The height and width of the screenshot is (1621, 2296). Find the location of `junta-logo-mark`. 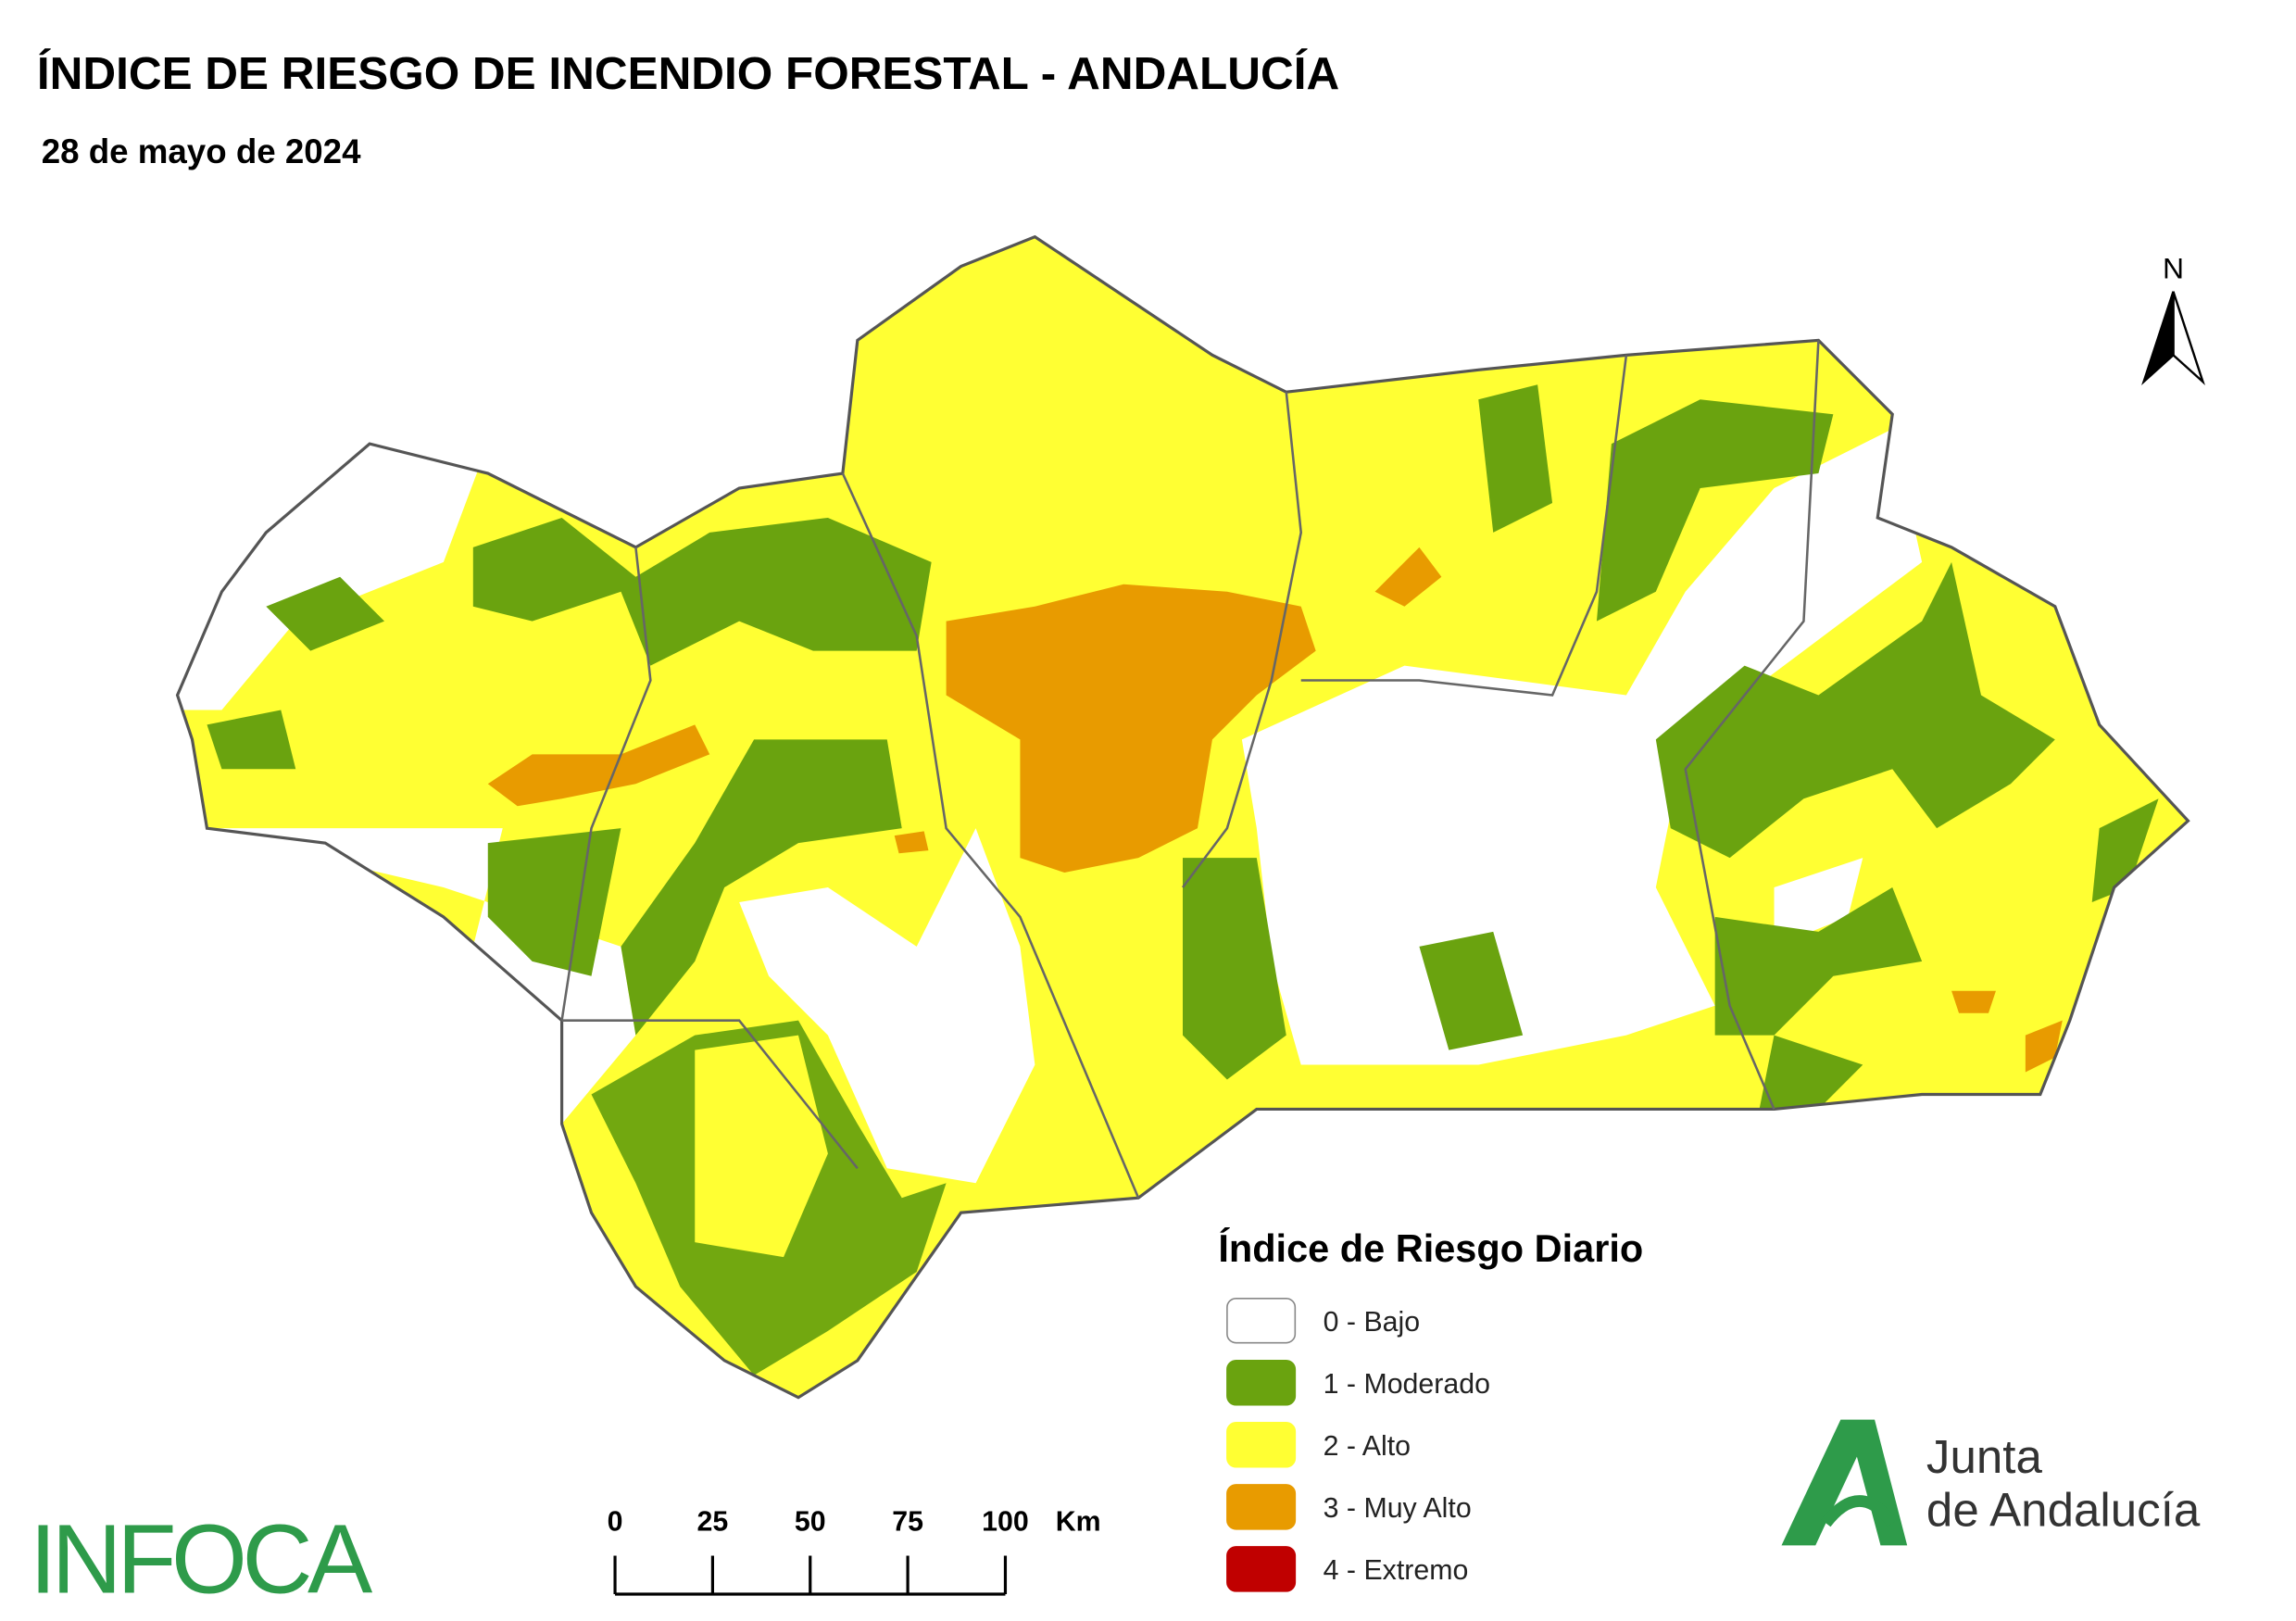

junta-logo-mark is located at coordinates (1844, 1482).